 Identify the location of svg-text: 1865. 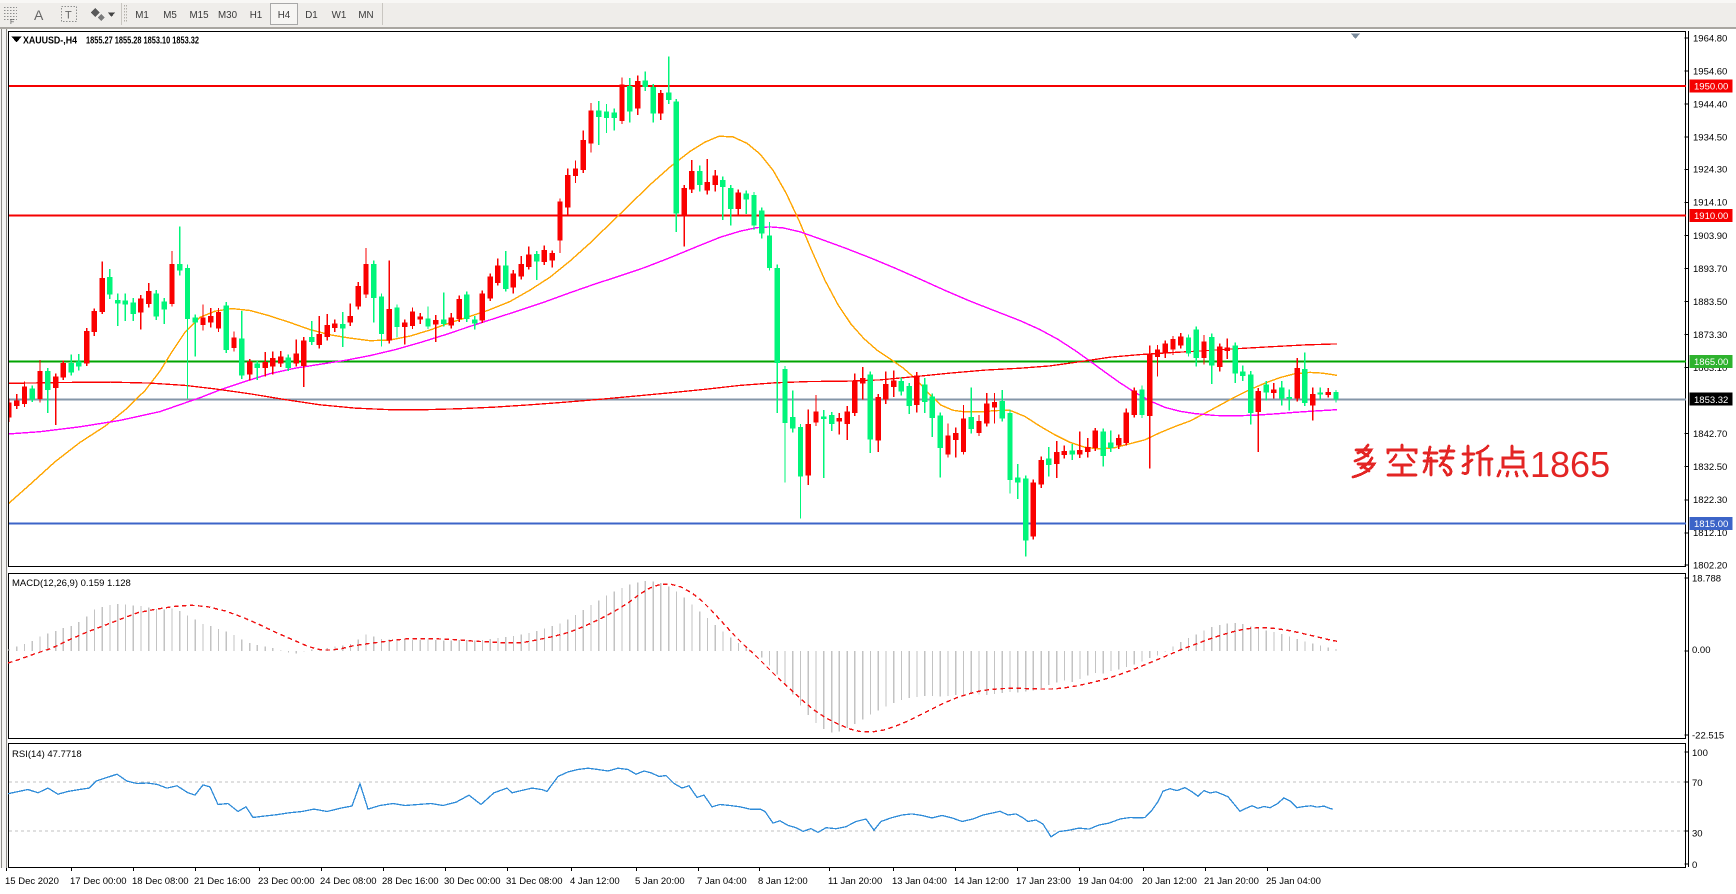
(1570, 464).